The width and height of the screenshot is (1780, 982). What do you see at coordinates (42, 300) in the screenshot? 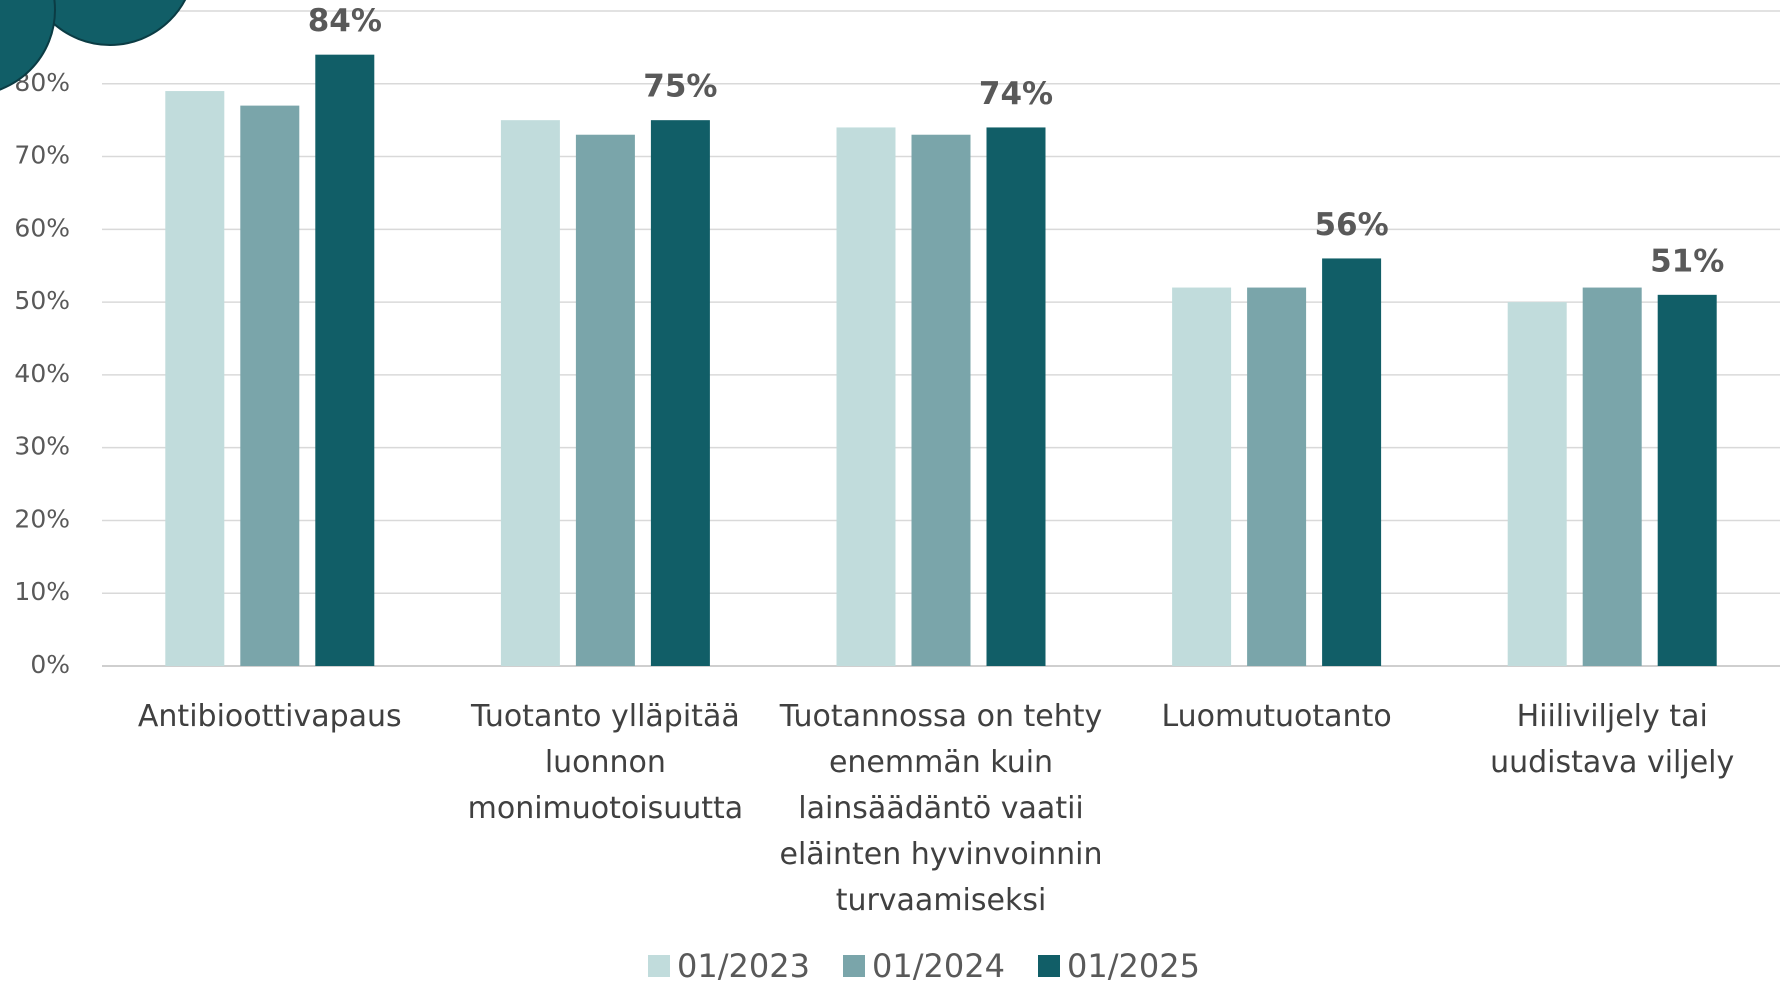
I see `y-tick-label: 50%` at bounding box center [42, 300].